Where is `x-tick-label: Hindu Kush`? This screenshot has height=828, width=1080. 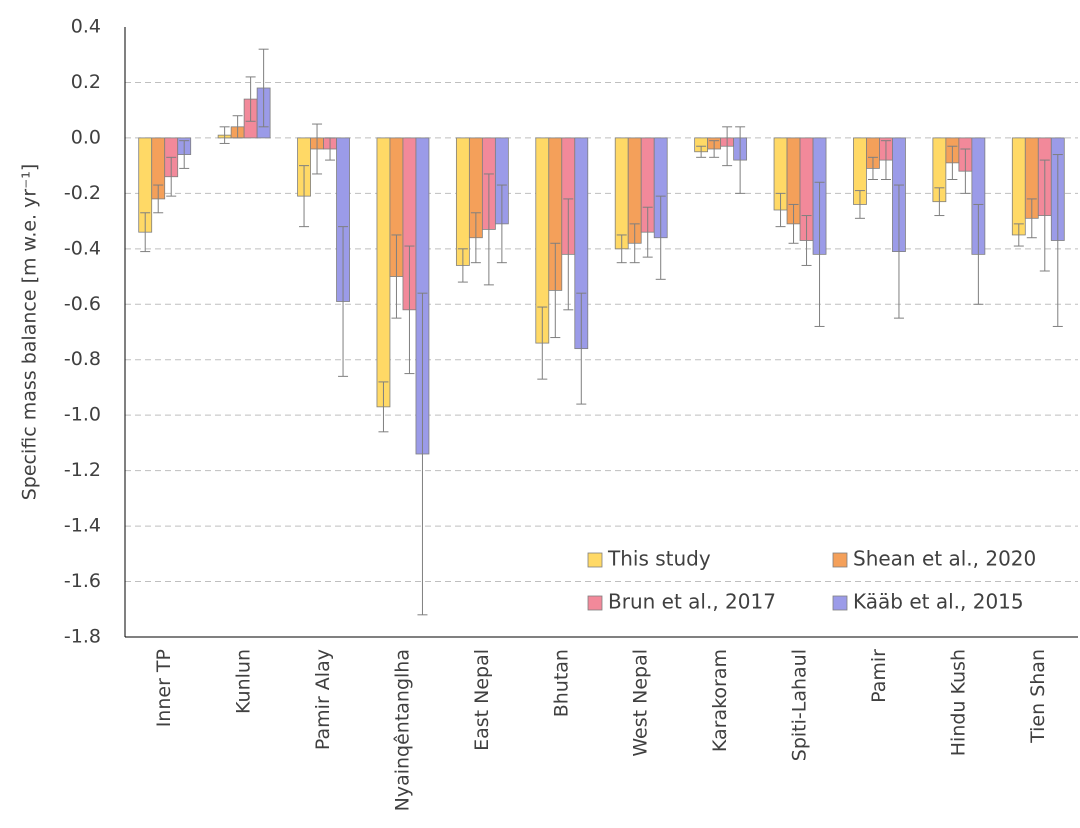
x-tick-label: Hindu Kush is located at coordinates (958, 702).